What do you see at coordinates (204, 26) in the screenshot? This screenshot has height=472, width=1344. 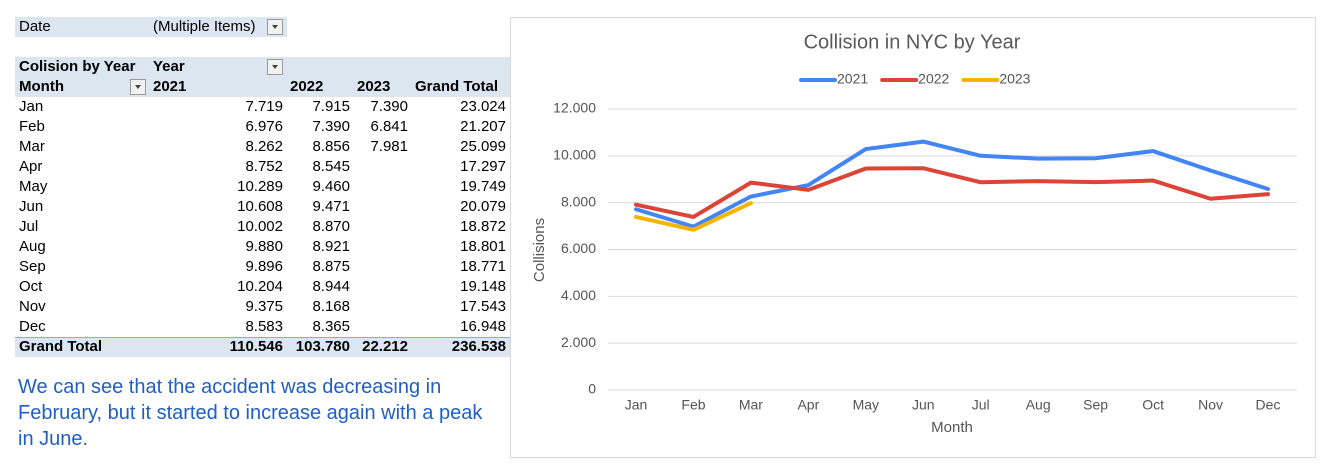 I see `filter-value: (Multiple Items)` at bounding box center [204, 26].